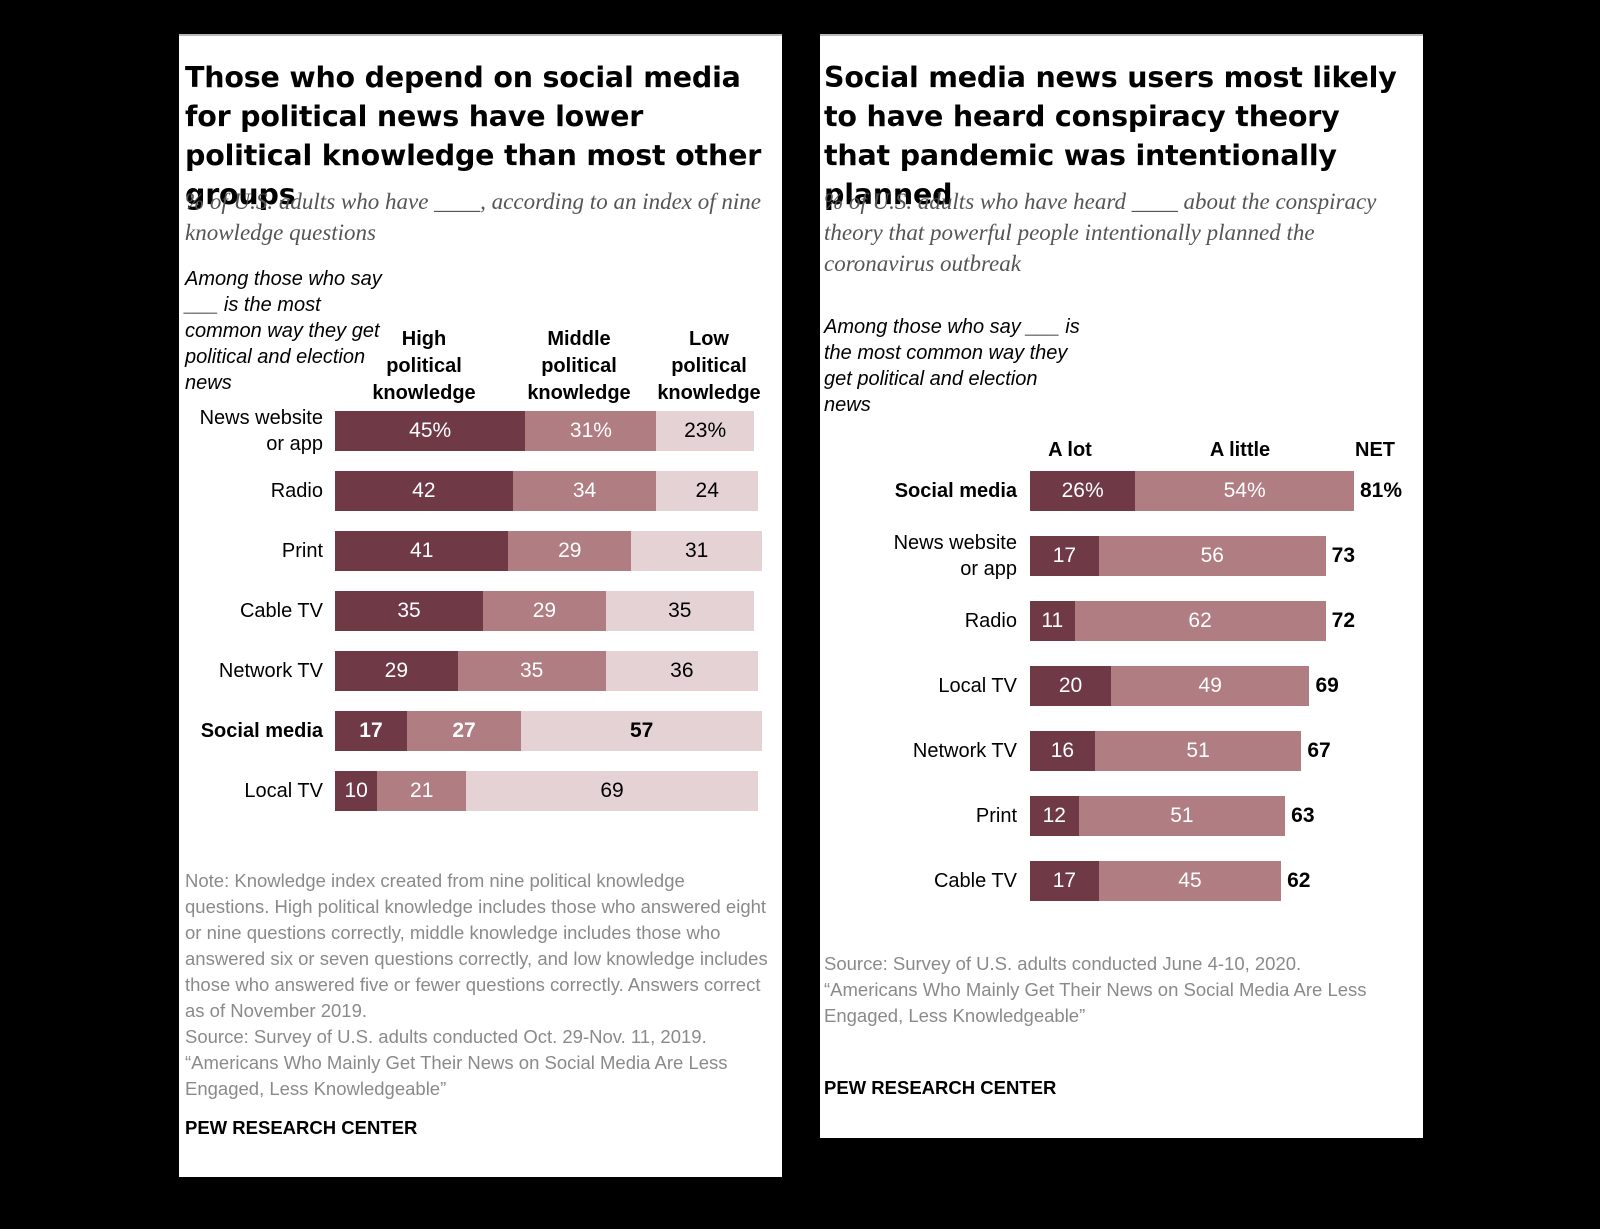 The width and height of the screenshot is (1600, 1229). Describe the element at coordinates (1054, 816) in the screenshot. I see `right-bar-a-lot: 12` at that location.